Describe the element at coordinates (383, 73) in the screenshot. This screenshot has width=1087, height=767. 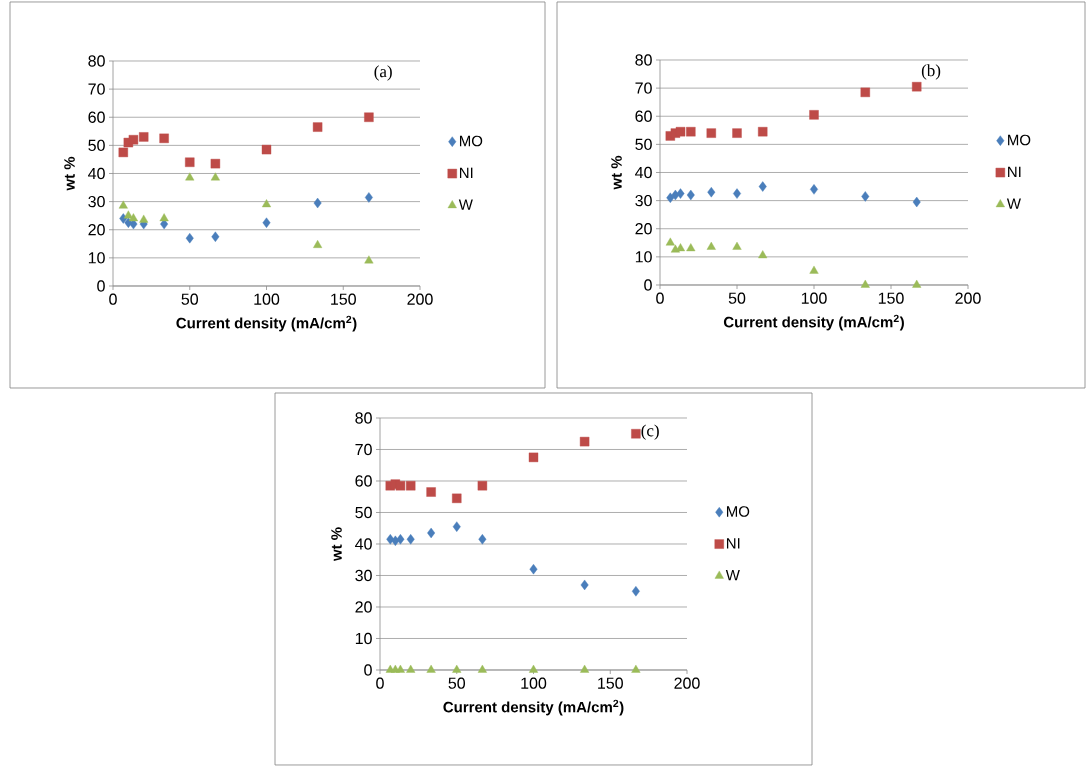
I see `chart-title: (a)` at that location.